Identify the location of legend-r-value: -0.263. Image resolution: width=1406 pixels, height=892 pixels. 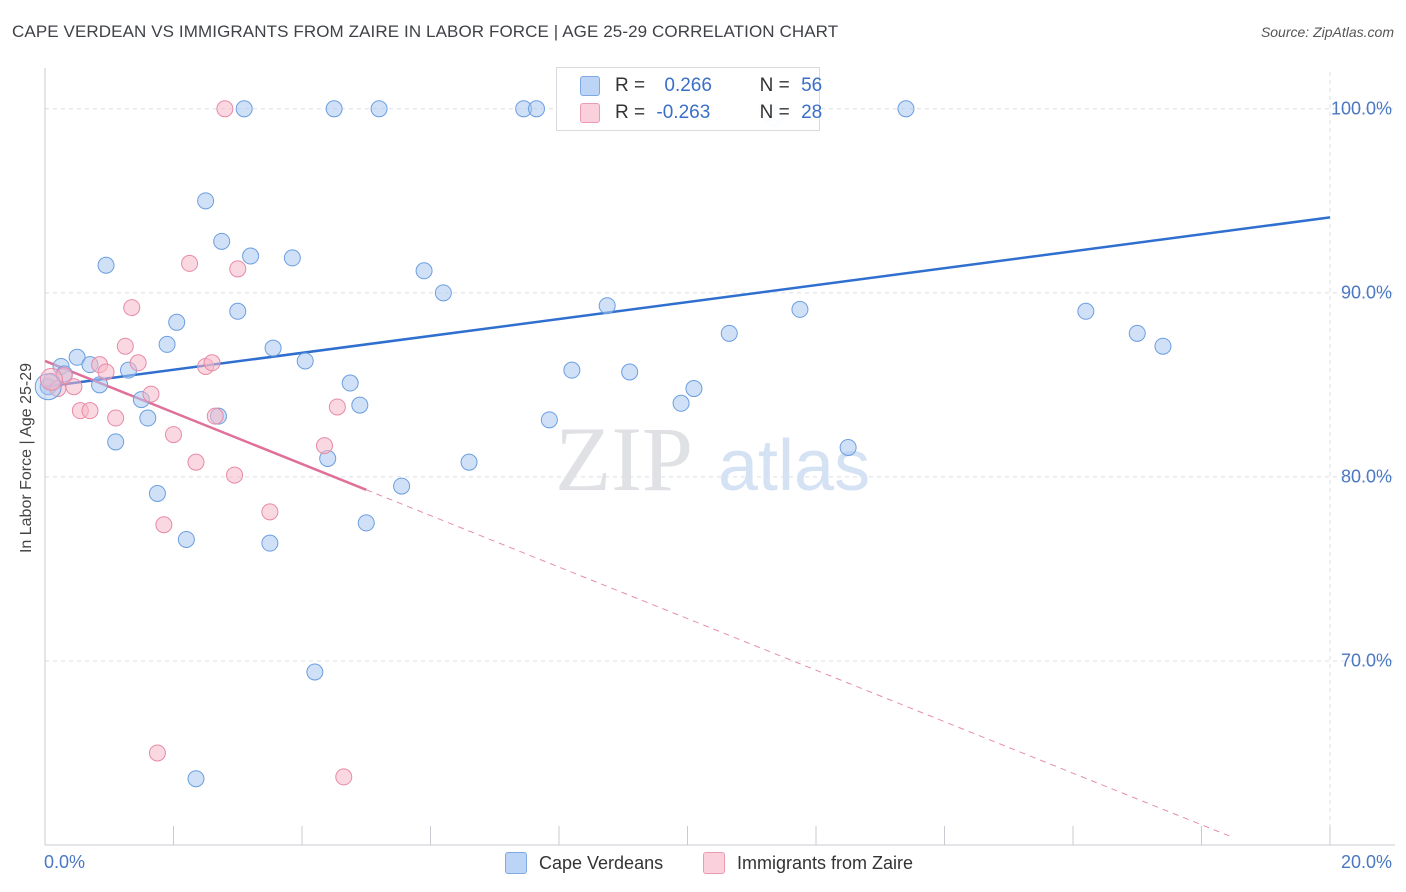
(683, 112).